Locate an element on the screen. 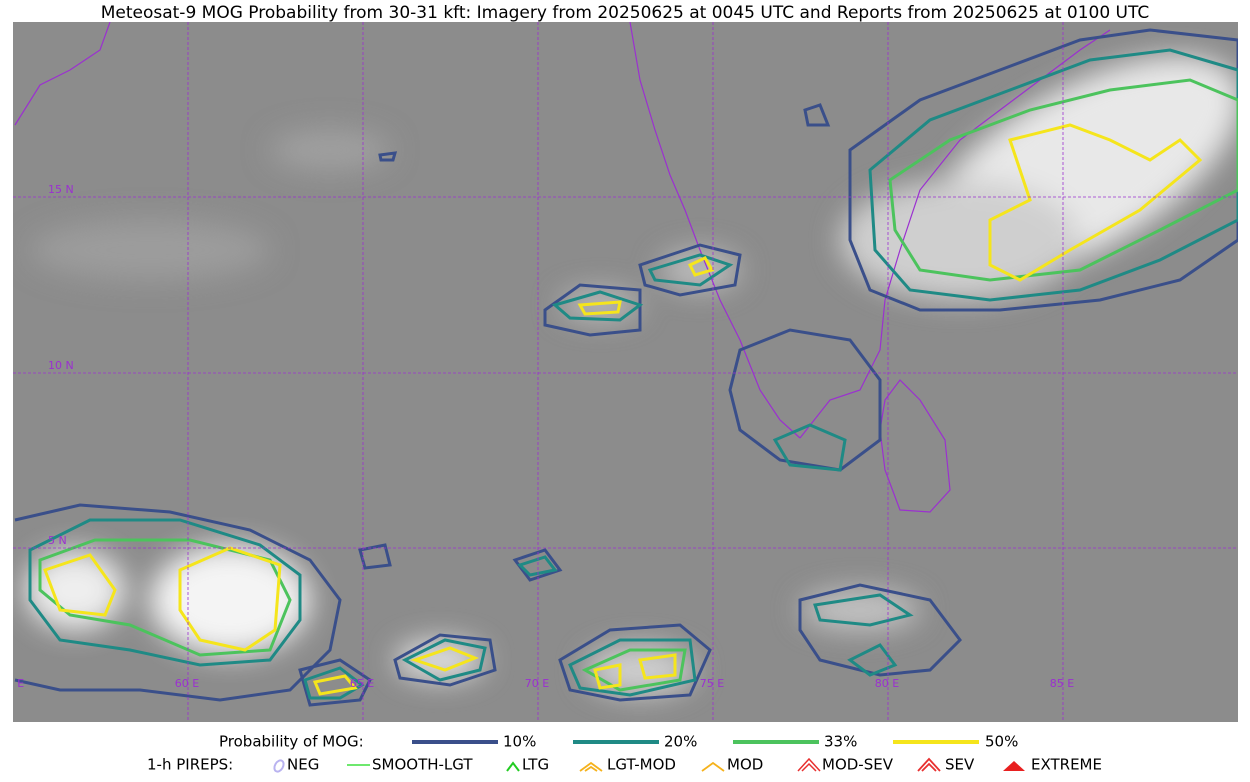  legend-label: NEG is located at coordinates (303, 765).